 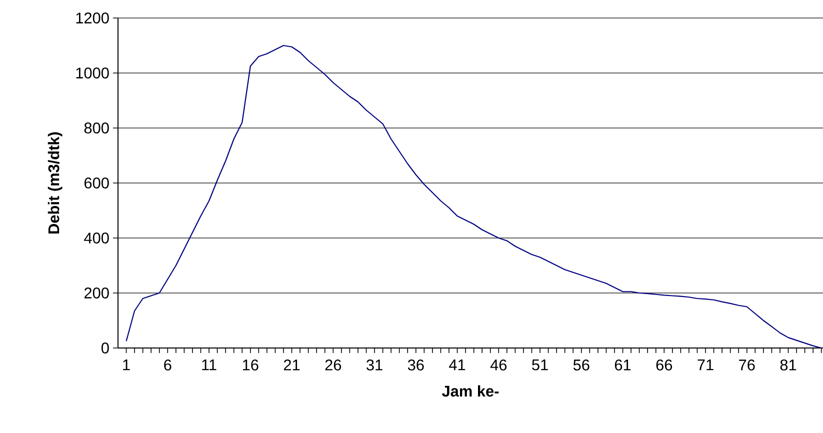 What do you see at coordinates (333, 365) in the screenshot?
I see `x-tick-label: 26` at bounding box center [333, 365].